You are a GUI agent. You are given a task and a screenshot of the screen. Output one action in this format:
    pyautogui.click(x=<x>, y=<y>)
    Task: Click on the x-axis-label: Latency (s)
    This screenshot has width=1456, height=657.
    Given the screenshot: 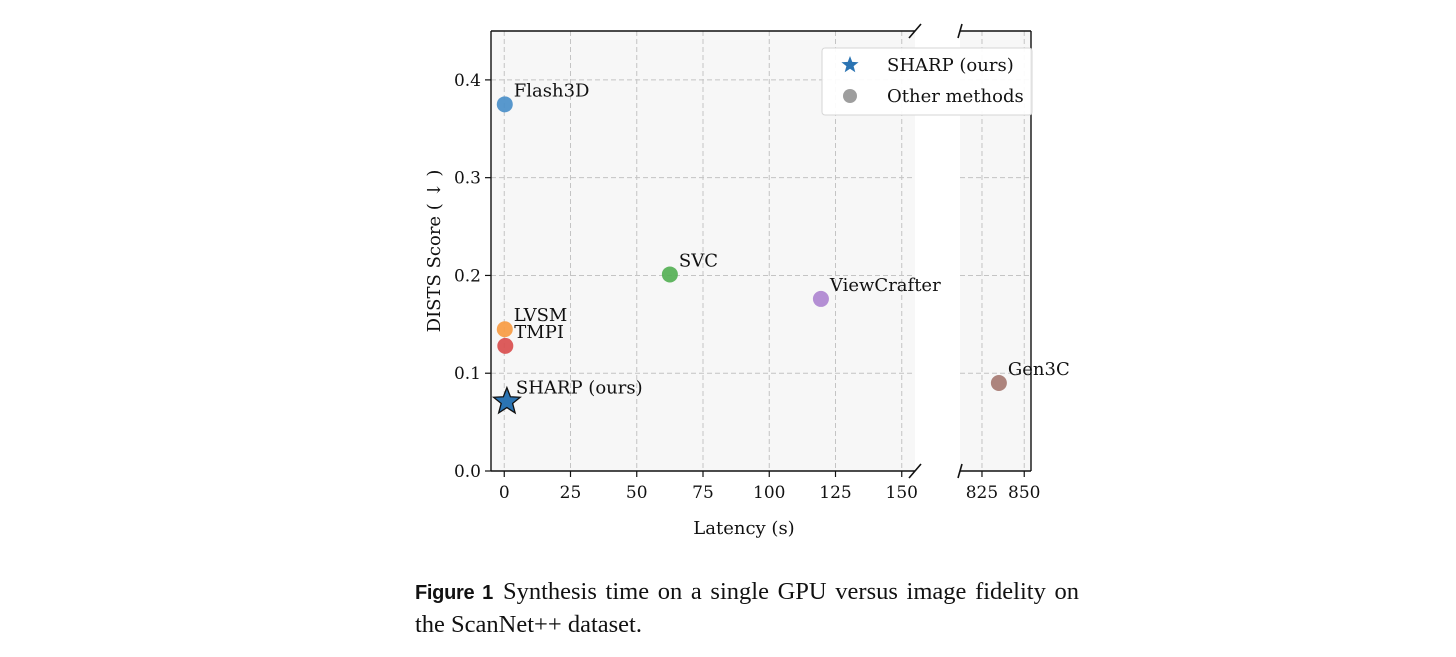 What is the action you would take?
    pyautogui.click(x=743, y=528)
    